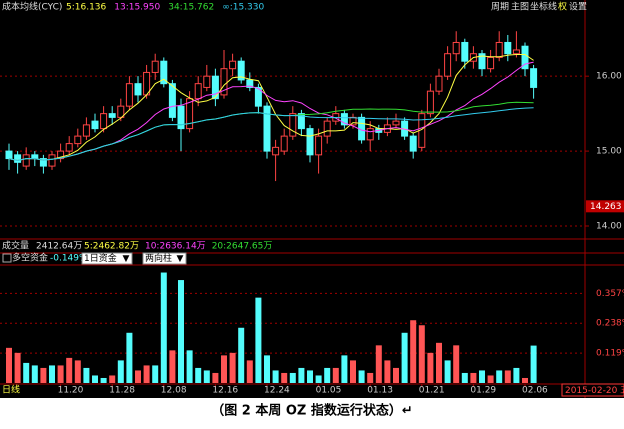 This screenshot has height=429, width=624. I want to click on x-tick-label: 12.08, so click(174, 391).